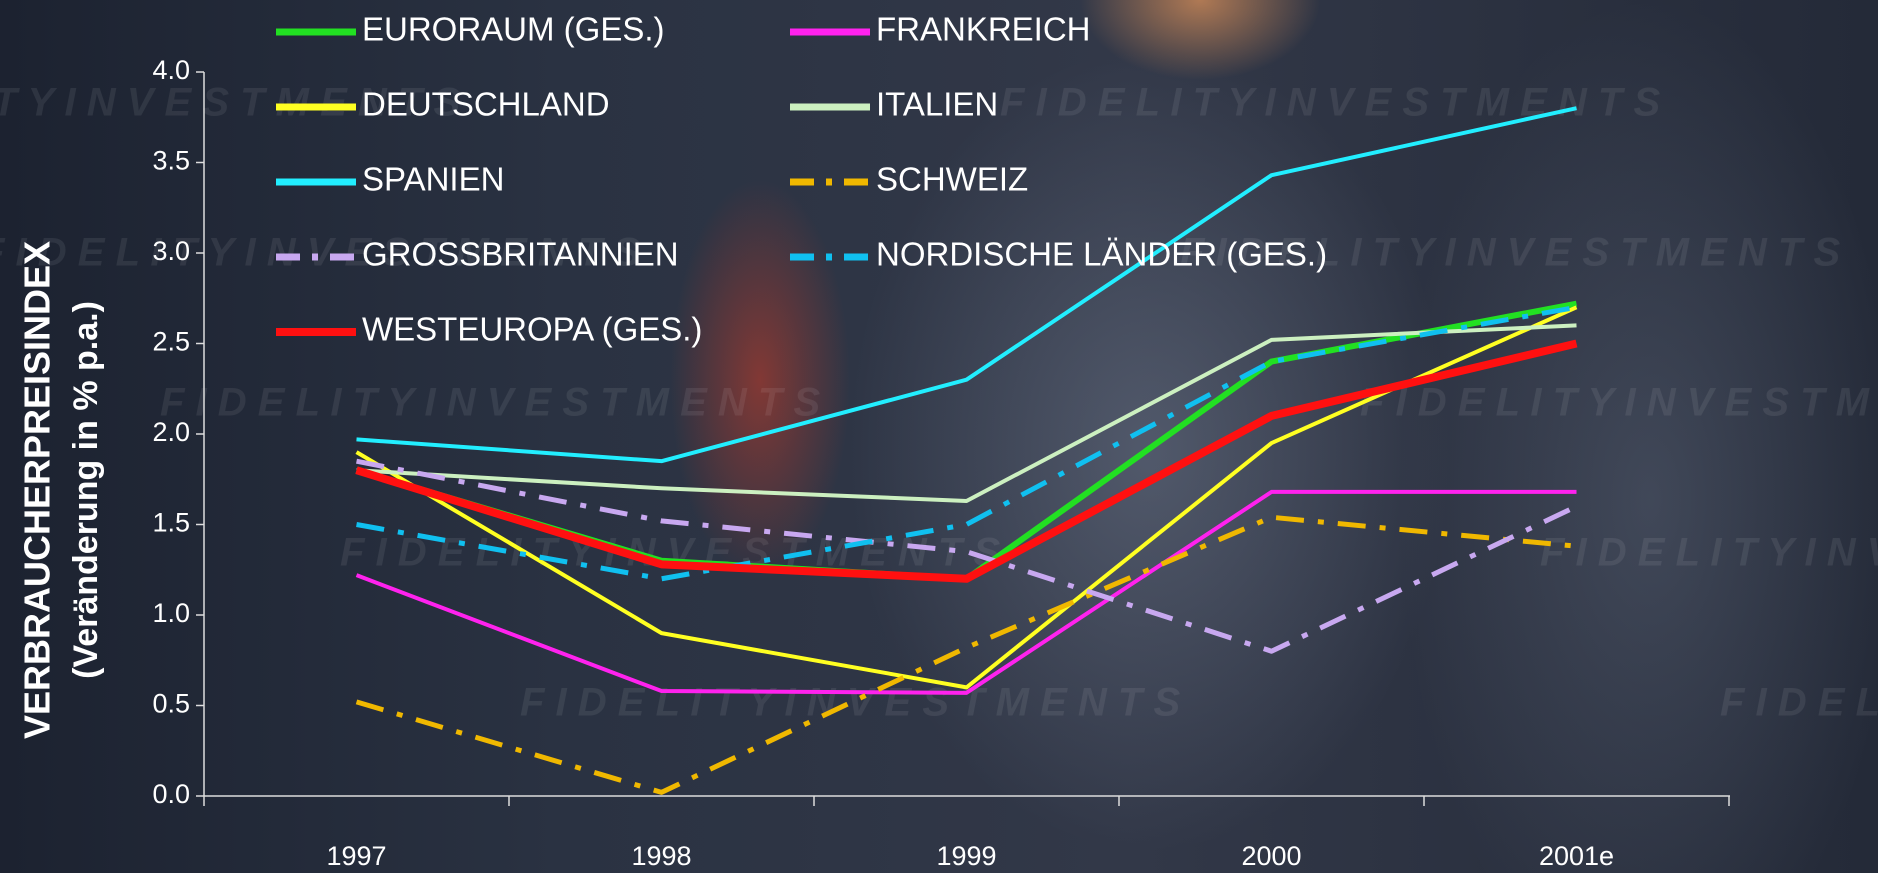 The width and height of the screenshot is (1878, 873). I want to click on y-tick-label: 0.0, so click(171, 794).